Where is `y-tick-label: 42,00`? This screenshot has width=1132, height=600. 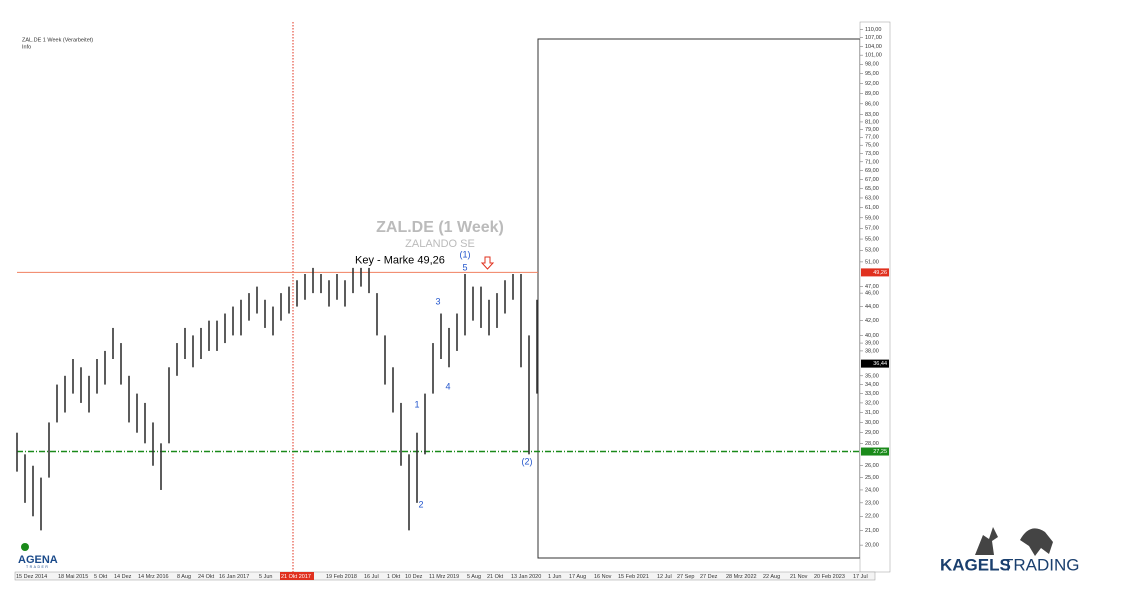
y-tick-label: 42,00 is located at coordinates (872, 321).